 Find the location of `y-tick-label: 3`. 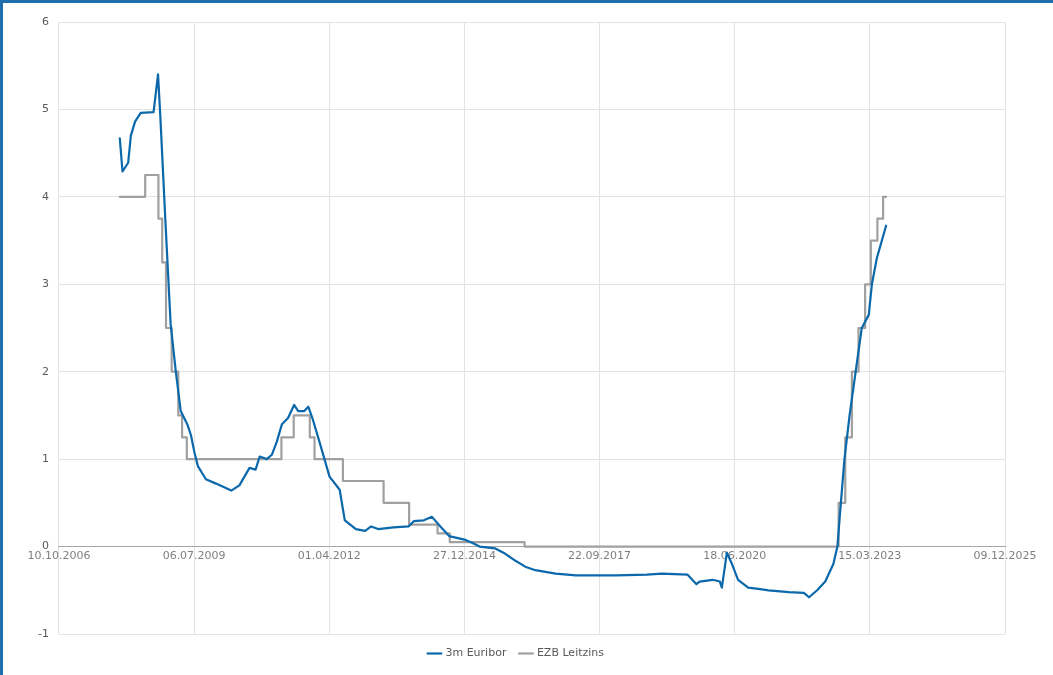

y-tick-label: 3 is located at coordinates (45, 284).